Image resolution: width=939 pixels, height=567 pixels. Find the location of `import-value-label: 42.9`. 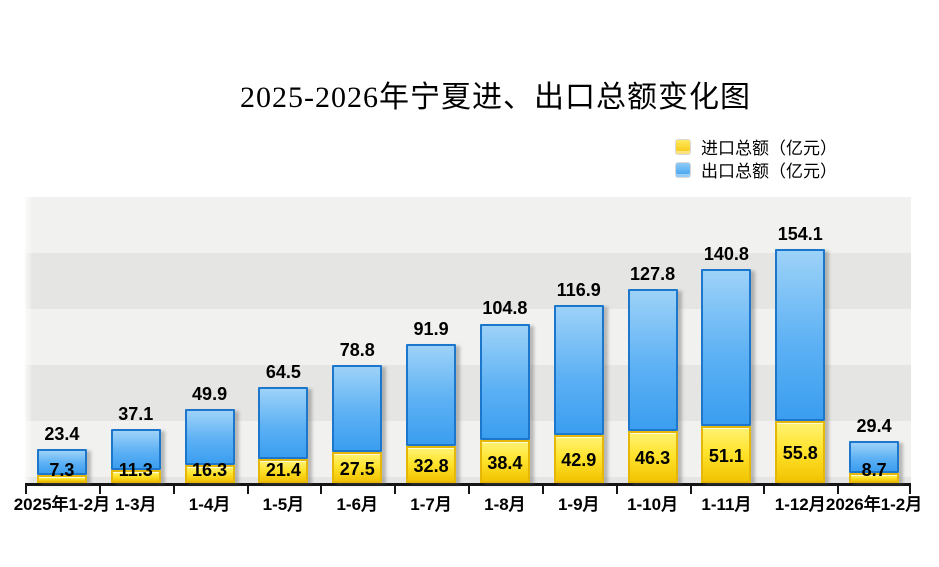

import-value-label: 42.9 is located at coordinates (579, 460).